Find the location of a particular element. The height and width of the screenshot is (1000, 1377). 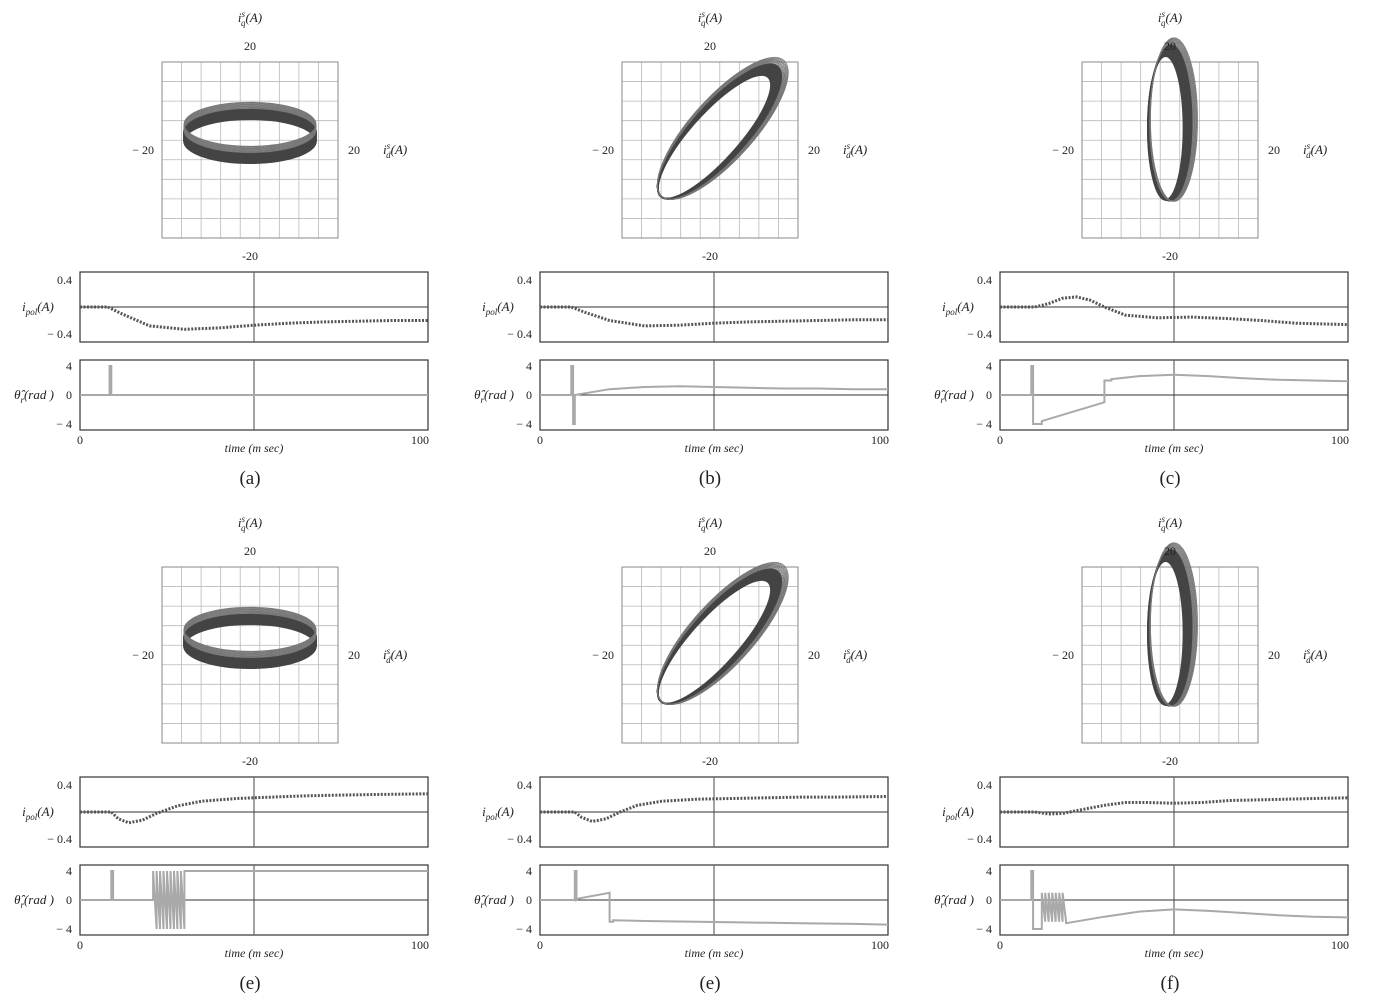

ipol-ylabel: ipol(A) is located at coordinates (498, 813).